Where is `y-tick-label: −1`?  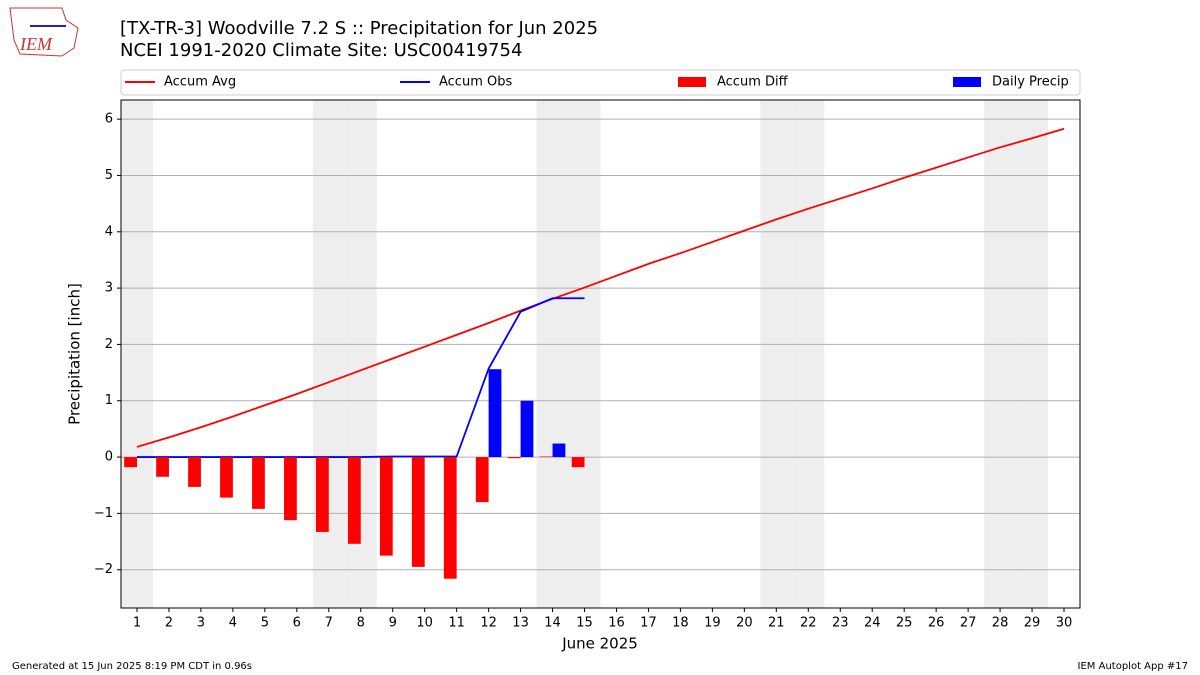 y-tick-label: −1 is located at coordinates (103, 513).